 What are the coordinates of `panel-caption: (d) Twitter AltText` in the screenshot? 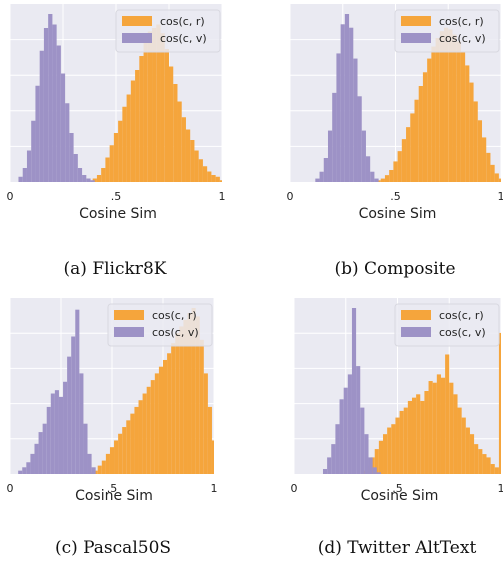 It's located at (397, 548).